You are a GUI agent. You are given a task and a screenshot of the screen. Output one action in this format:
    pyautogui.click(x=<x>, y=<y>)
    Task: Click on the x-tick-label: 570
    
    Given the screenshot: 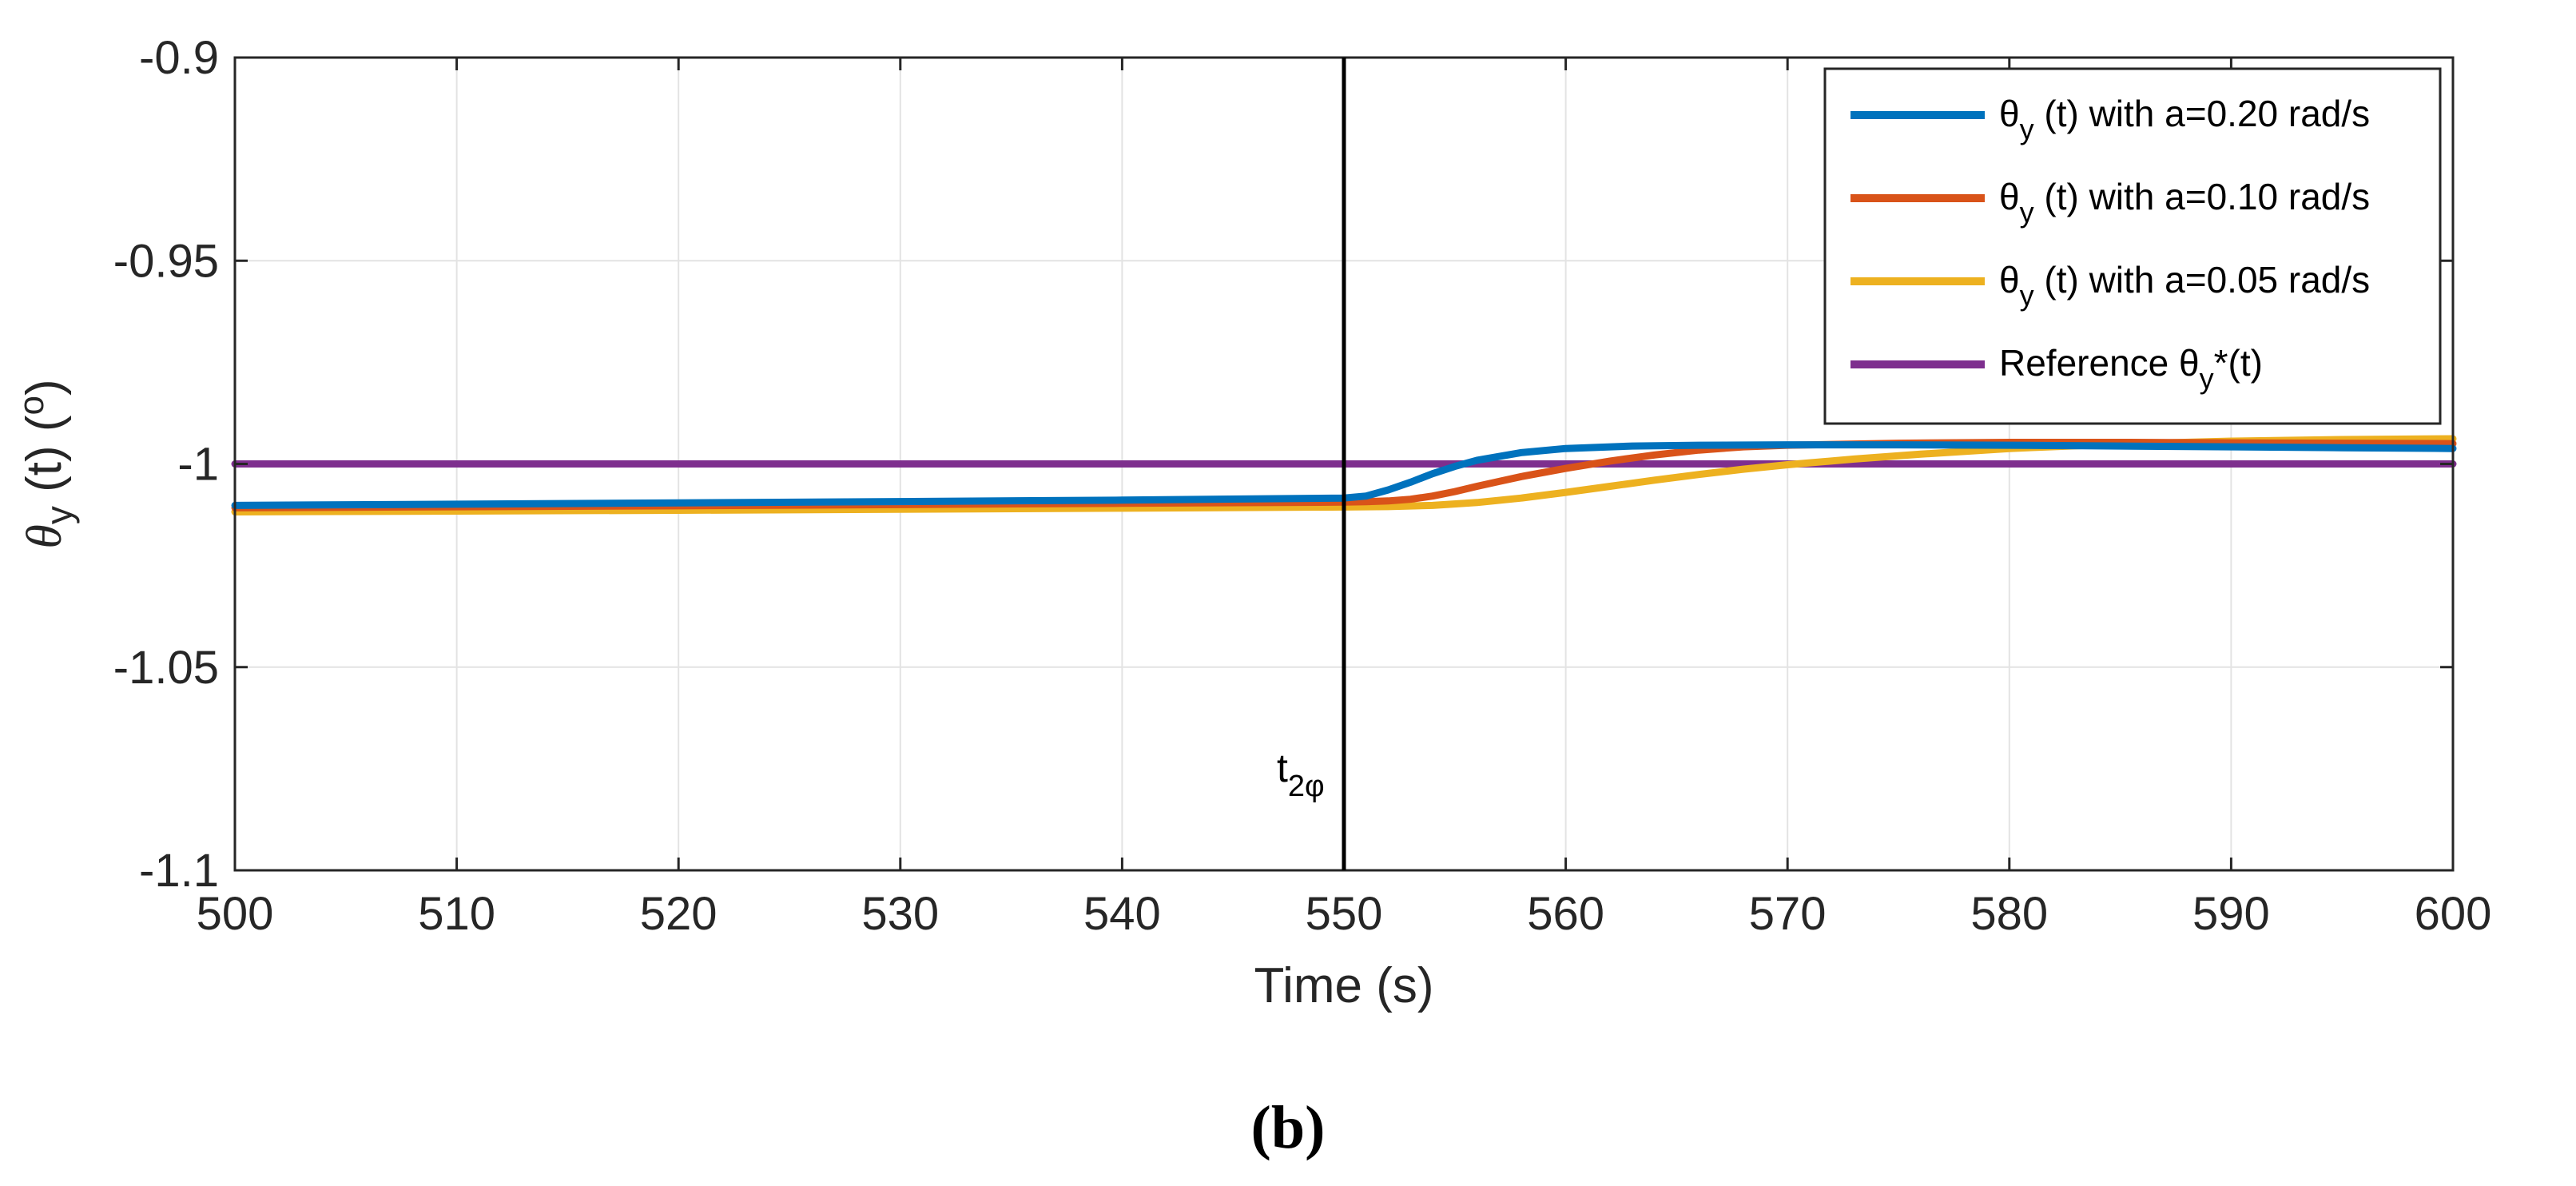 What is the action you would take?
    pyautogui.click(x=1788, y=914)
    